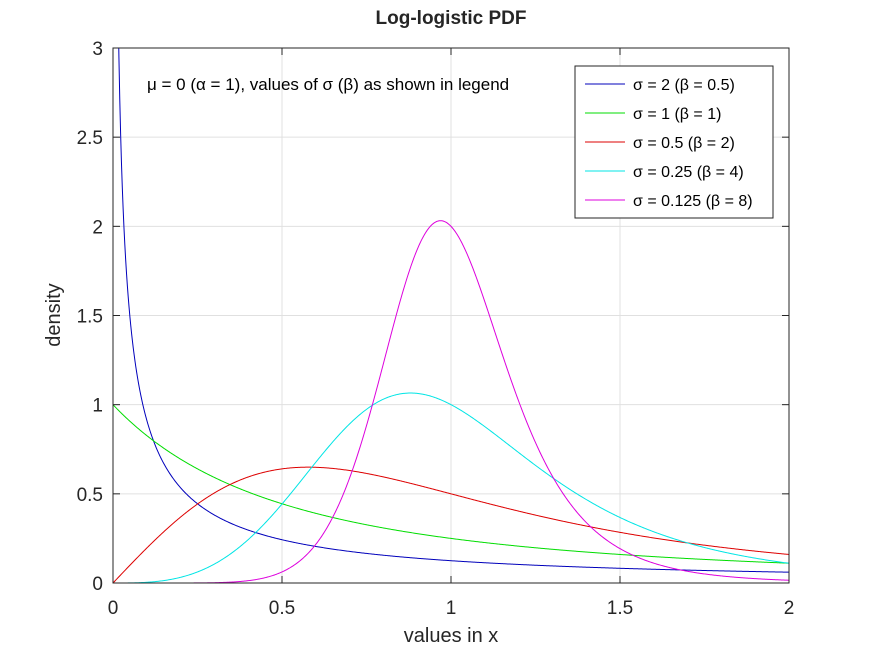 This screenshot has height=654, width=872. What do you see at coordinates (97, 49) in the screenshot?
I see `y-tick-label: 3` at bounding box center [97, 49].